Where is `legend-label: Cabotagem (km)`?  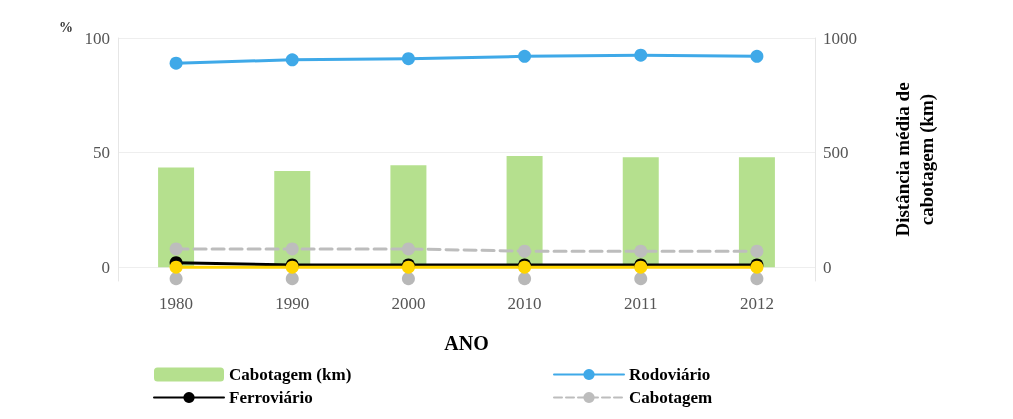 legend-label: Cabotagem (km) is located at coordinates (290, 374).